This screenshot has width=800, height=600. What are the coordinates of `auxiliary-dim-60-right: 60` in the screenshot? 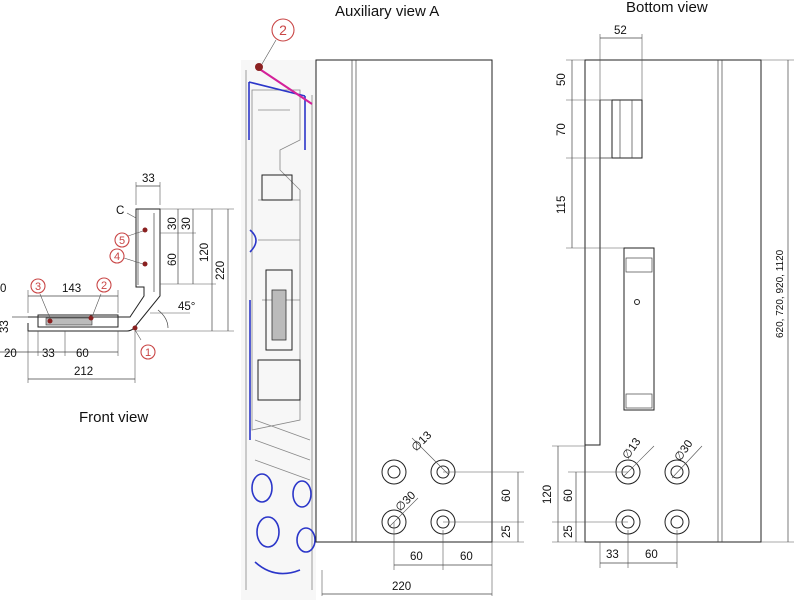 It's located at (466, 557).